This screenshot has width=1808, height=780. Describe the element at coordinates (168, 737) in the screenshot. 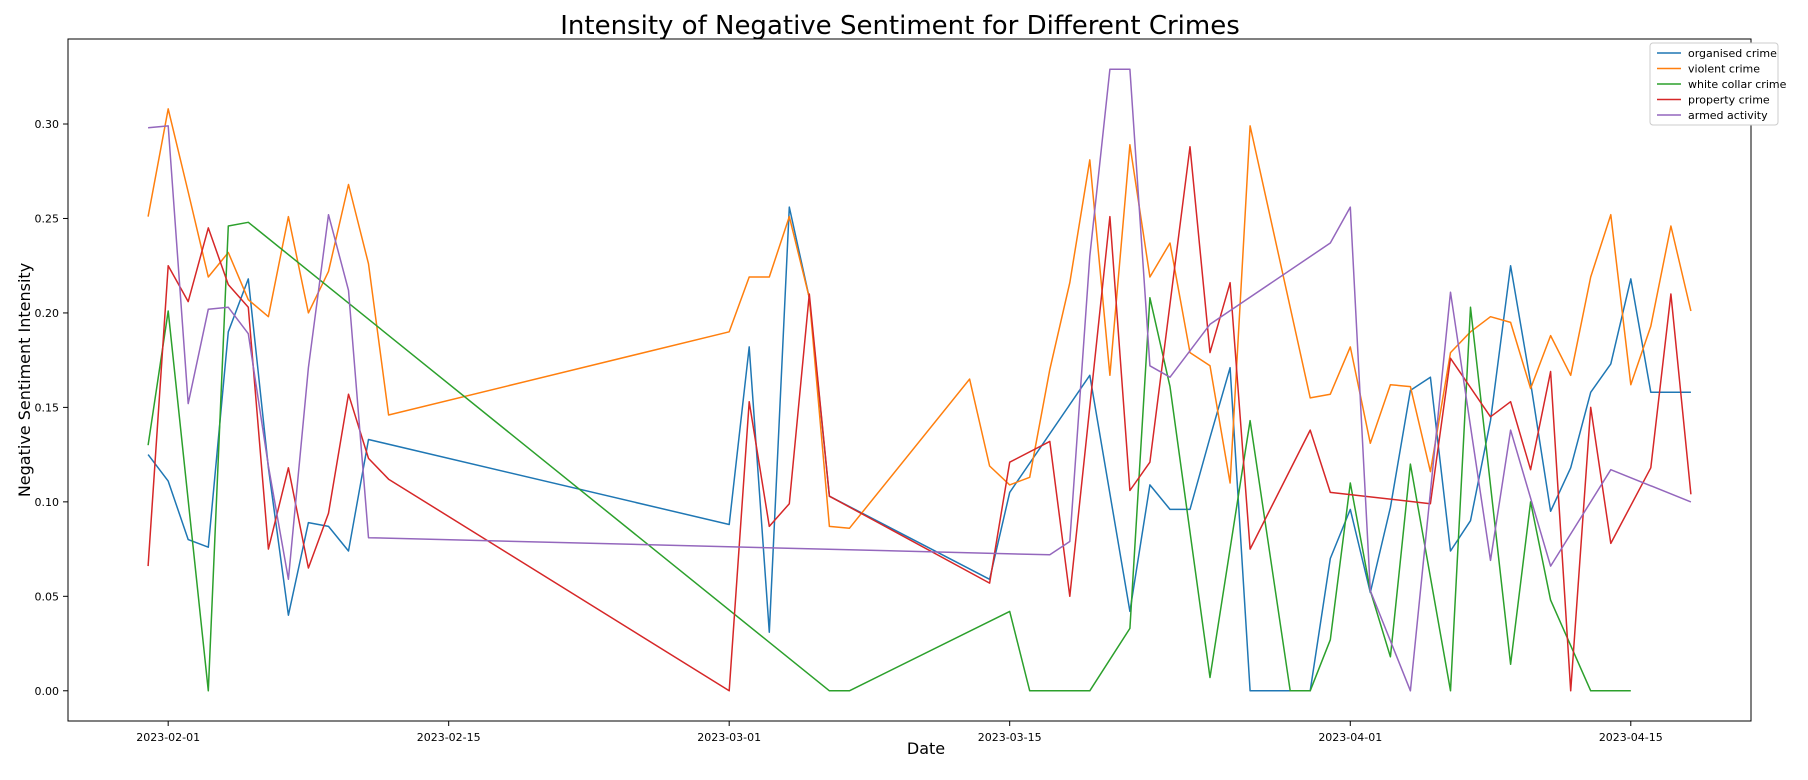

I see `x-tick-label: 2023-02-01` at that location.